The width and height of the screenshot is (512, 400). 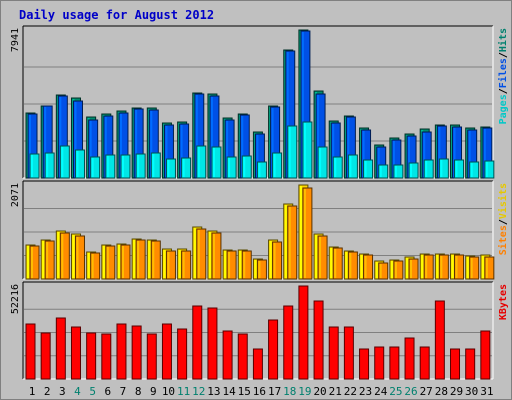 I want to click on x-tick-label-day-20: 20, so click(x=319, y=391).